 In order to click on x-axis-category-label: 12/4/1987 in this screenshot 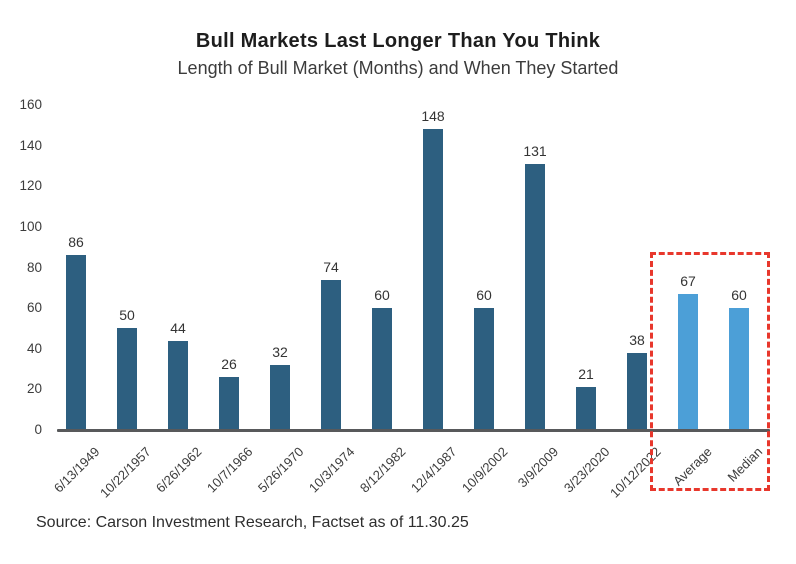, I will do `click(434, 470)`.